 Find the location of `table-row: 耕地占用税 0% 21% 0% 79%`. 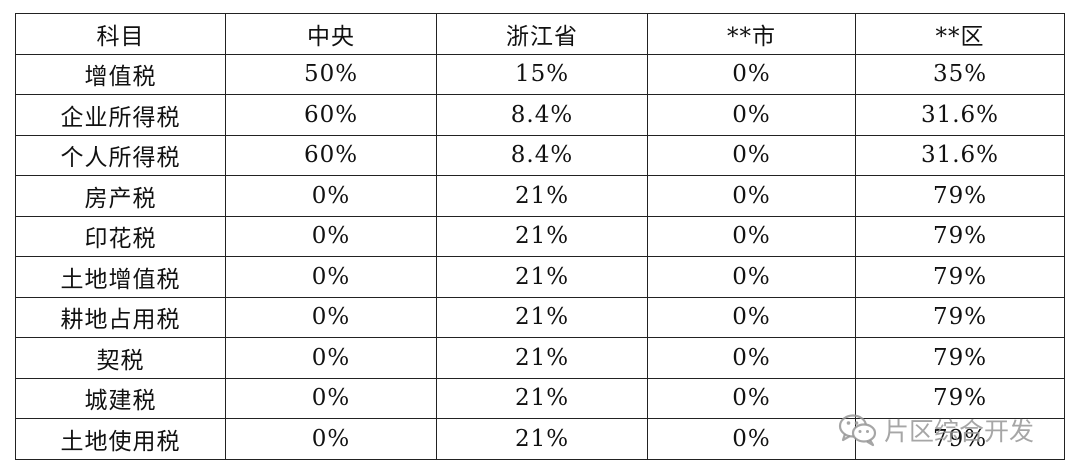

table-row: 耕地占用税 0% 21% 0% 79% is located at coordinates (540, 317).